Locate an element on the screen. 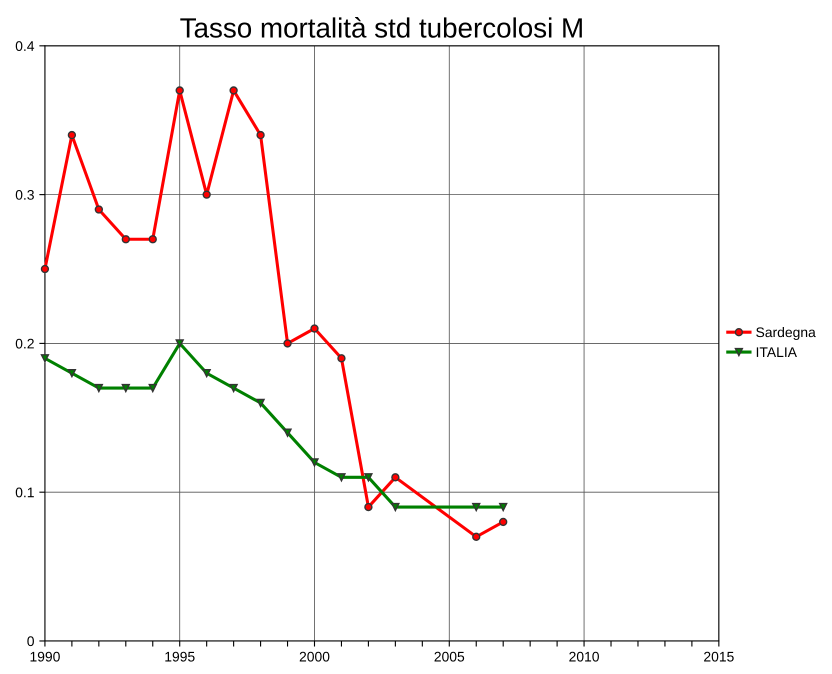  chart-title: Tasso mortalità std tubercolosi M is located at coordinates (381, 27).